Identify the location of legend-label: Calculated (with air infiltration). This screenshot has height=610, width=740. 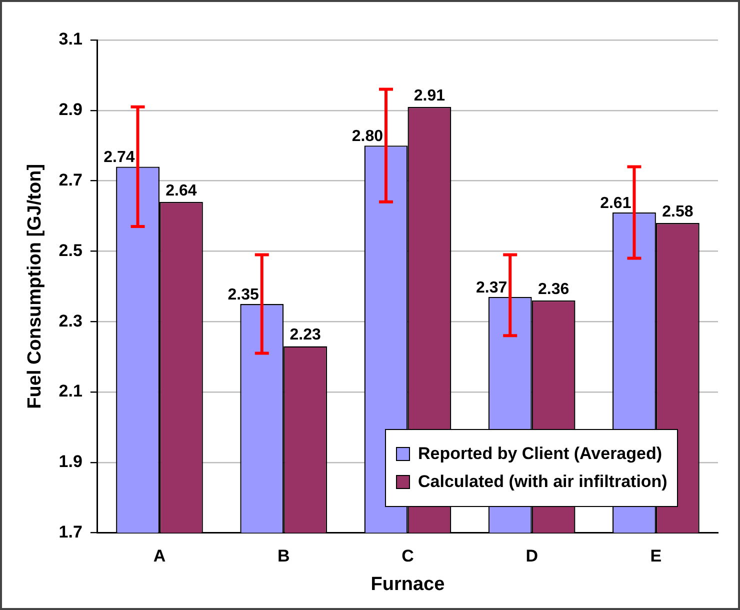
(543, 482).